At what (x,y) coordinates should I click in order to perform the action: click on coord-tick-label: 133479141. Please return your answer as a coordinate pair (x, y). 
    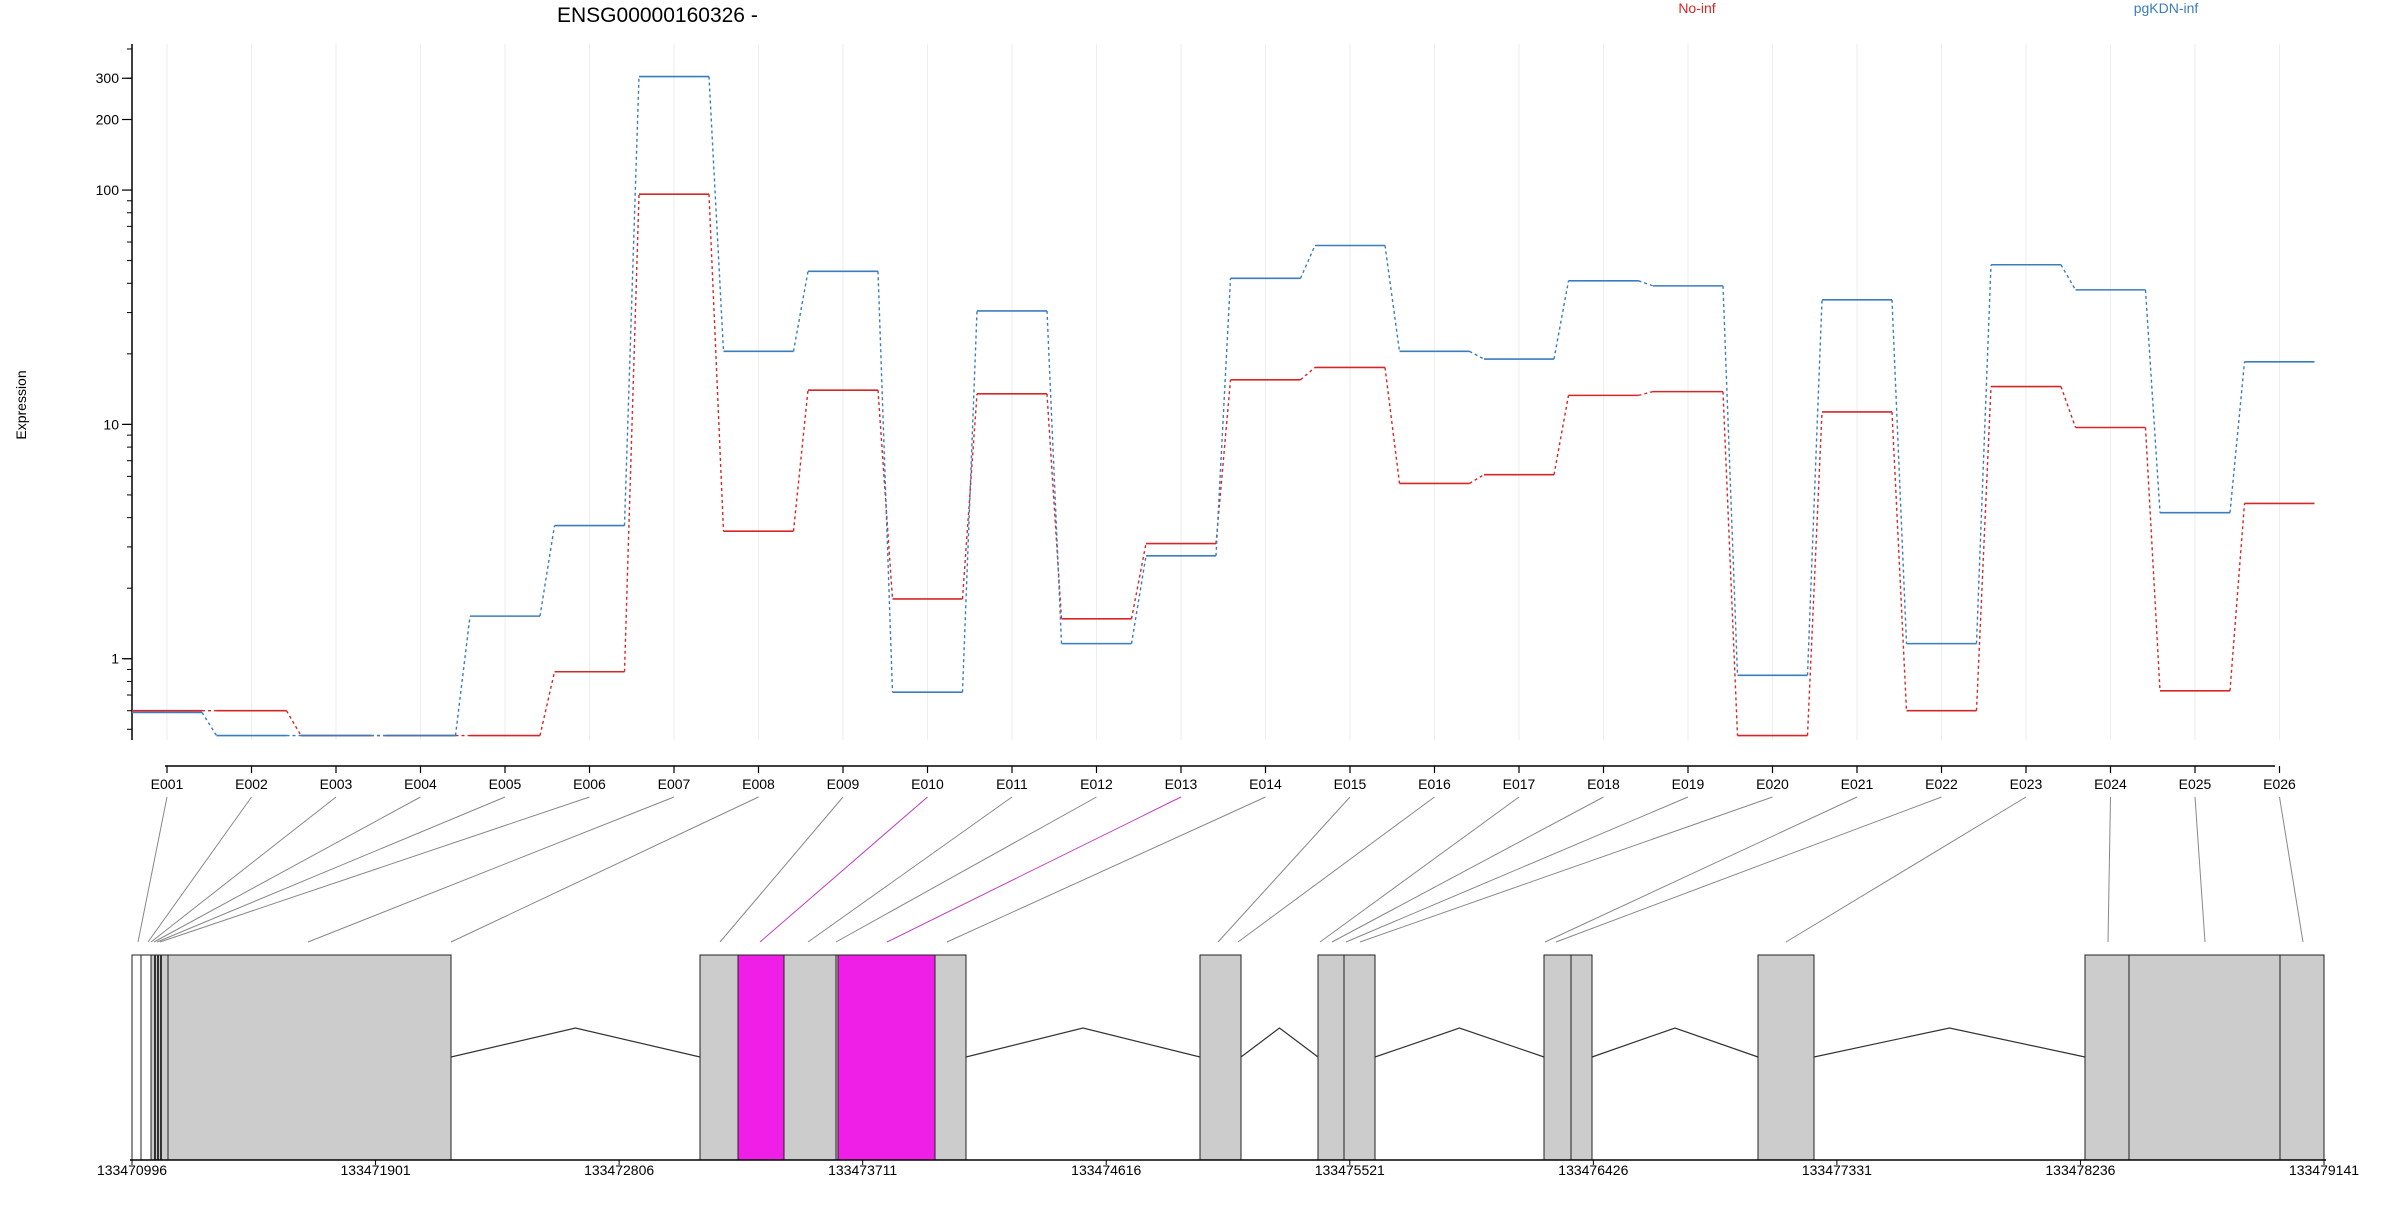
    Looking at the image, I should click on (2324, 1170).